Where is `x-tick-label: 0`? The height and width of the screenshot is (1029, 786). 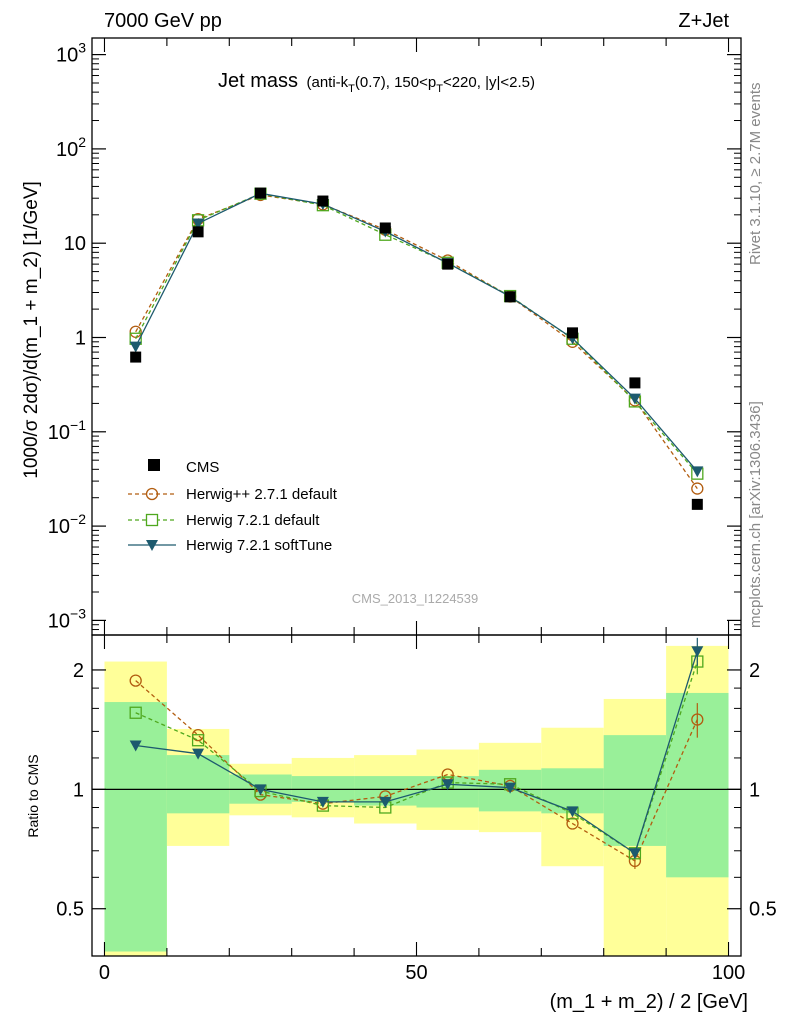
x-tick-label: 0 is located at coordinates (104, 973).